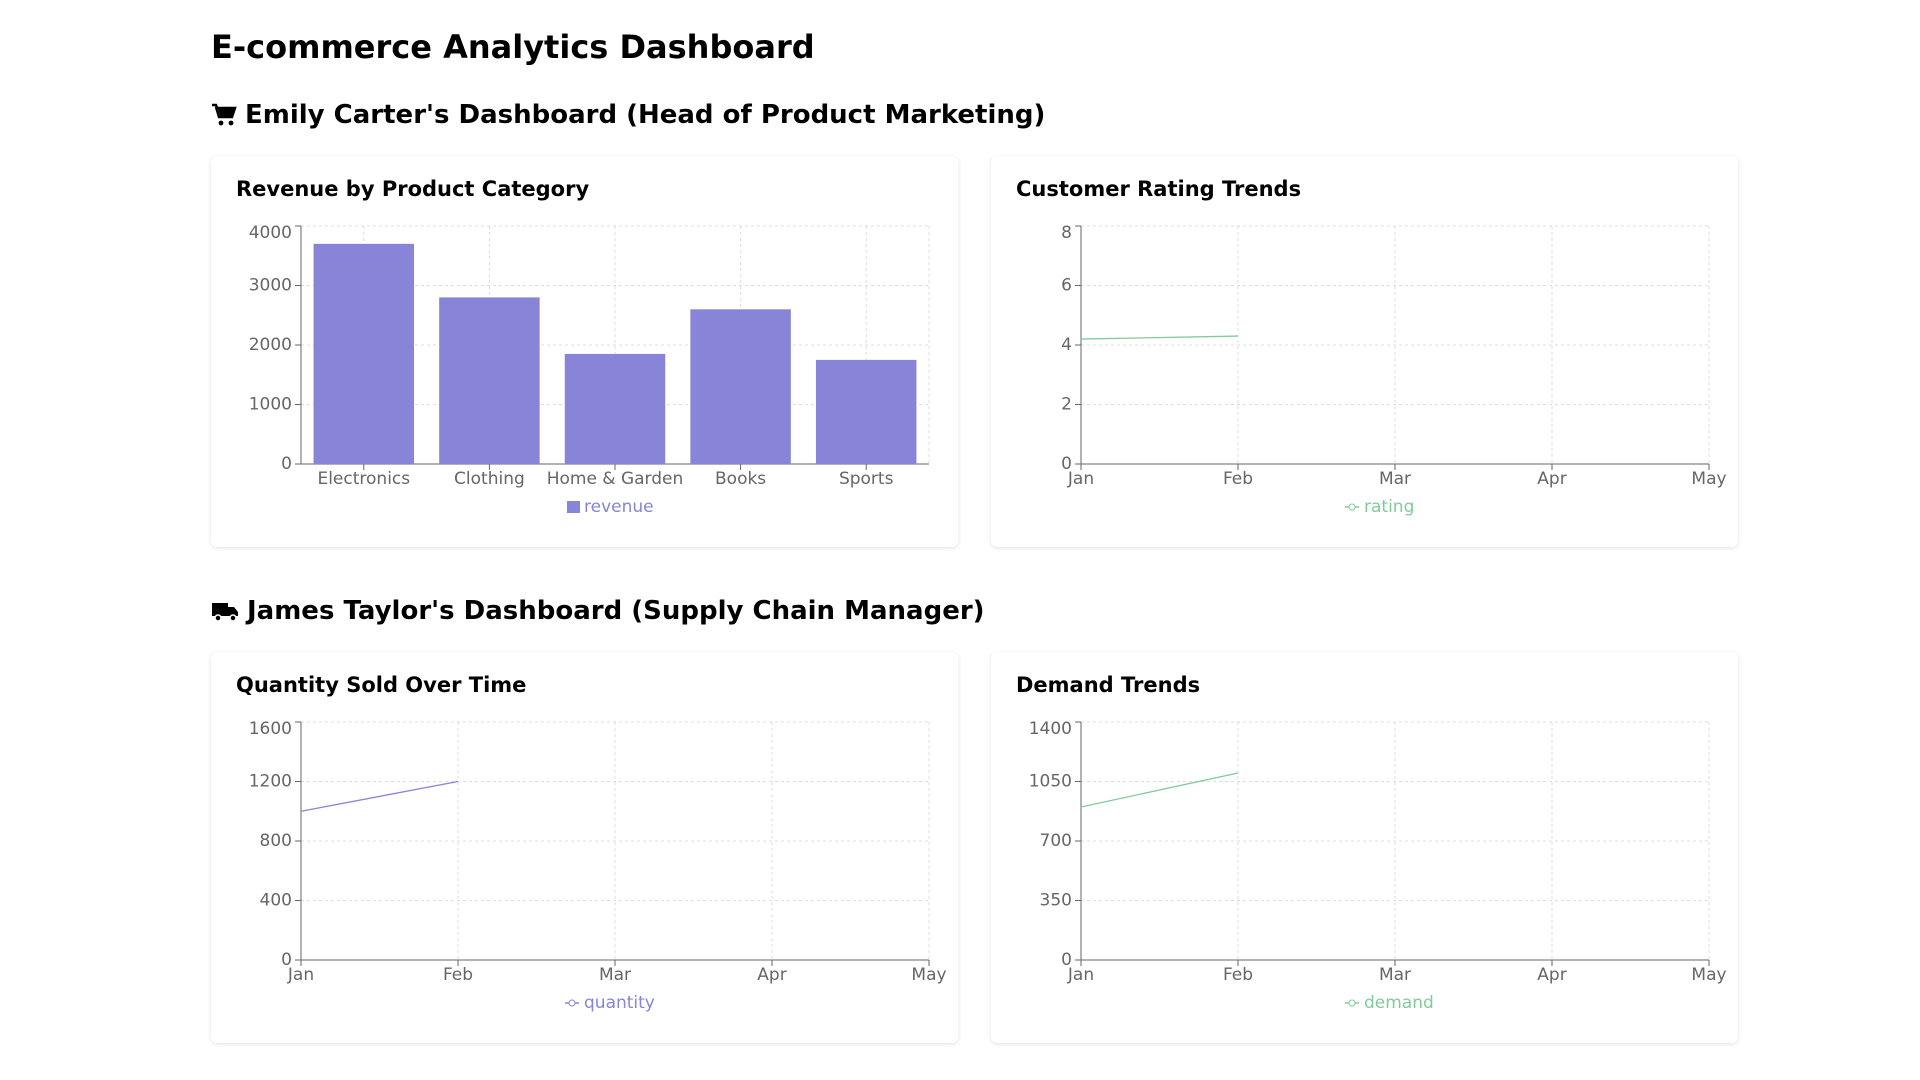 The height and width of the screenshot is (1080, 1920). Describe the element at coordinates (363, 479) in the screenshot. I see `x-tick-label: Electronics` at that location.